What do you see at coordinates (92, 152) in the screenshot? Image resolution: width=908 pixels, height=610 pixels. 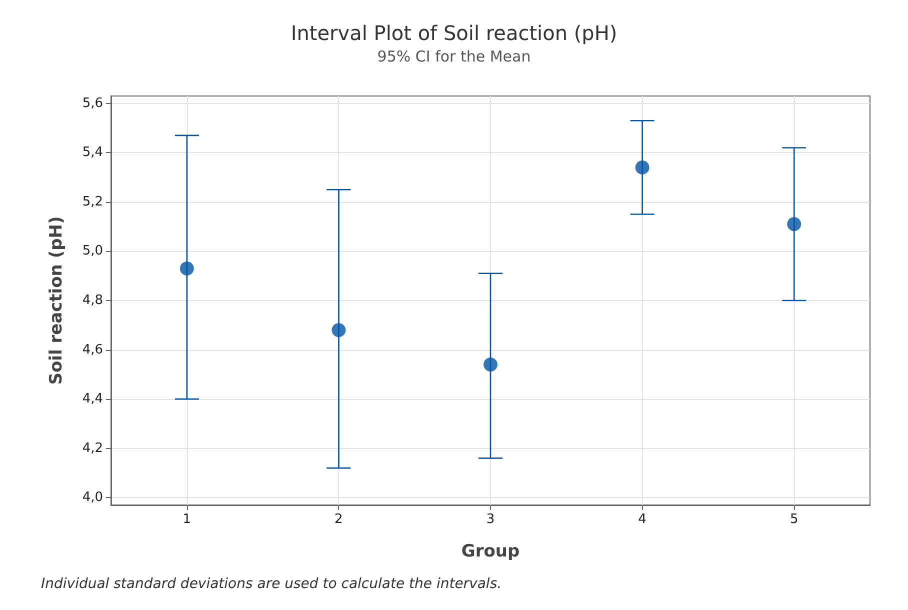 I see `y-tick-label: 5,4` at bounding box center [92, 152].